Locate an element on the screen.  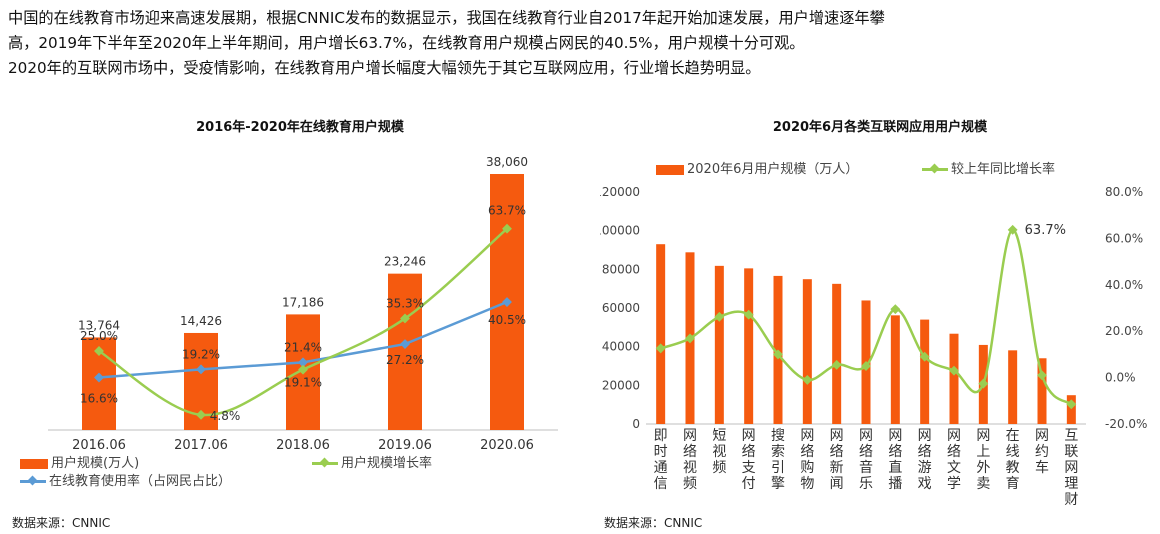
bar-value-label: 13,764 is located at coordinates (99, 325).